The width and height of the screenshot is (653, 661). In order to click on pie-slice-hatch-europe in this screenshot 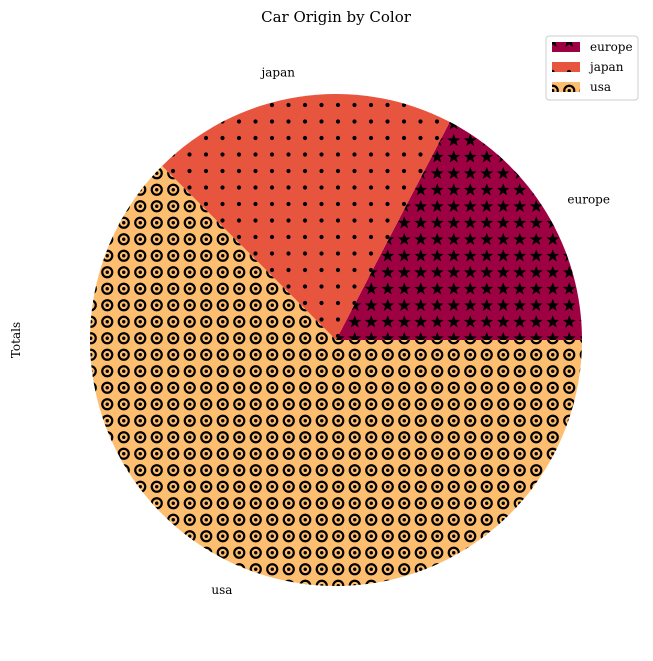, I will do `click(459, 231)`.